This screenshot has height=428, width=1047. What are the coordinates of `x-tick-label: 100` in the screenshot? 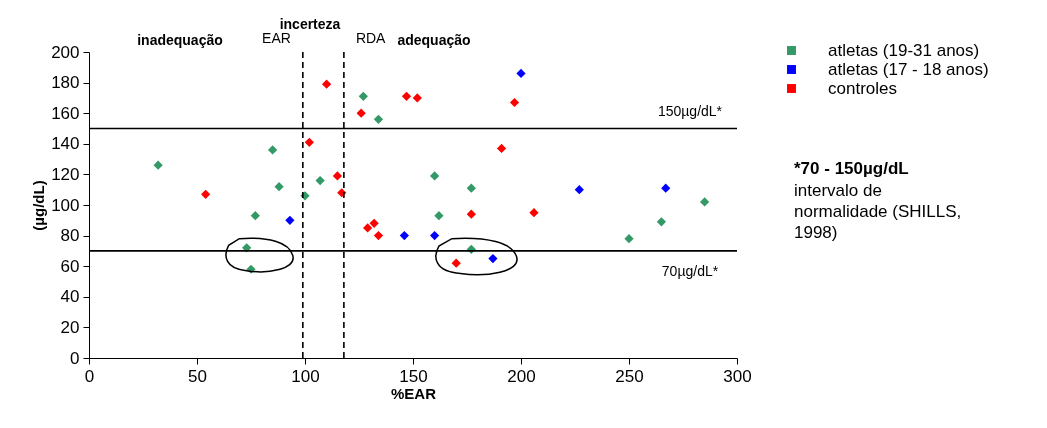 It's located at (305, 376).